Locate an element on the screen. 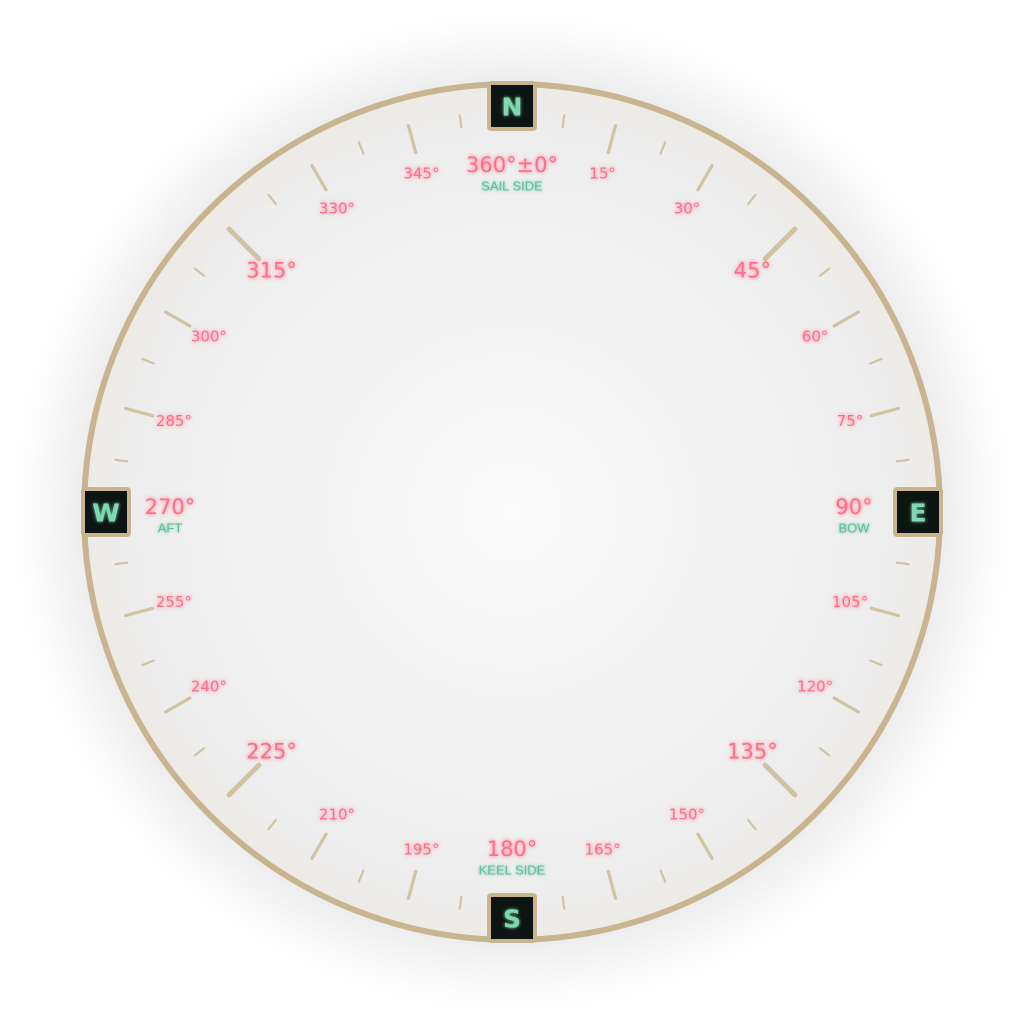 The image size is (1024, 1024). degree-label: 195° is located at coordinates (421, 850).